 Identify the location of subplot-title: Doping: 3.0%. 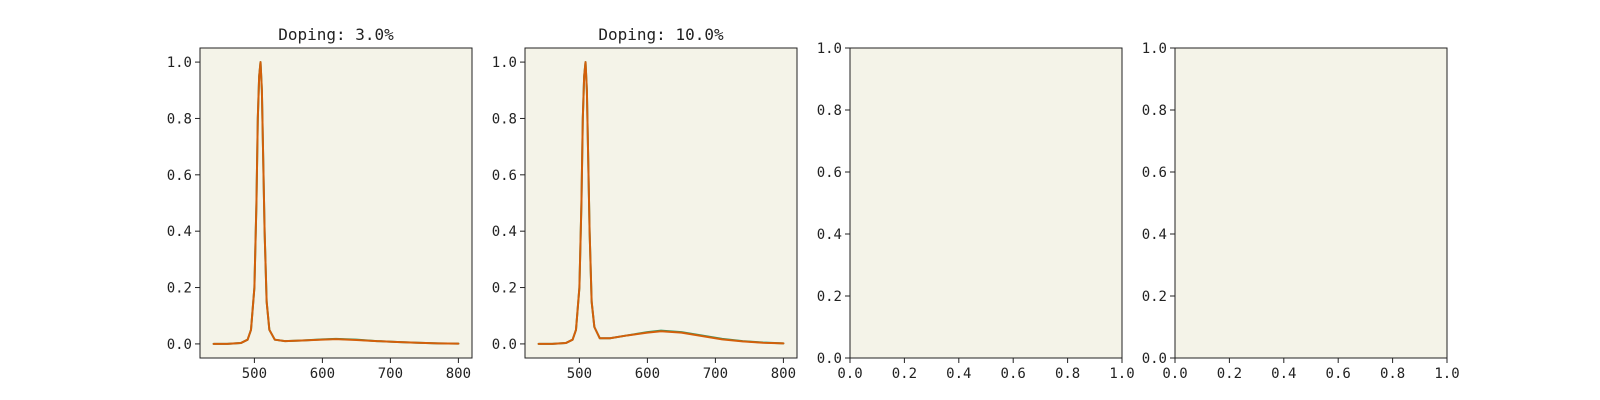
(336, 34).